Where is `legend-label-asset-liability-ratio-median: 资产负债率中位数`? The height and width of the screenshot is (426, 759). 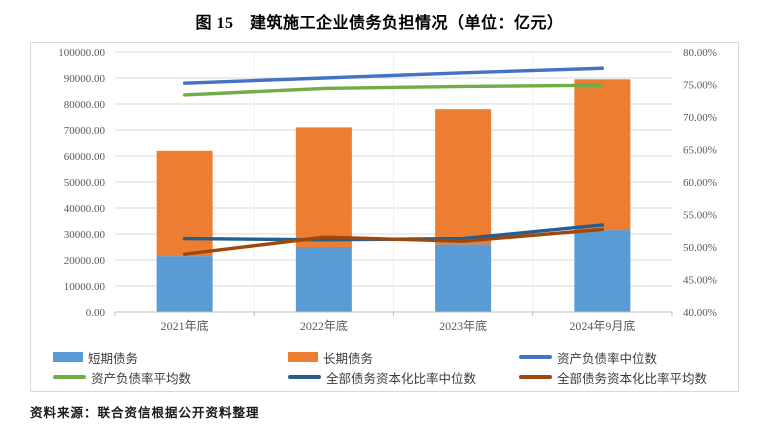
legend-label-asset-liability-ratio-median: 资产负债率中位数 is located at coordinates (607, 358).